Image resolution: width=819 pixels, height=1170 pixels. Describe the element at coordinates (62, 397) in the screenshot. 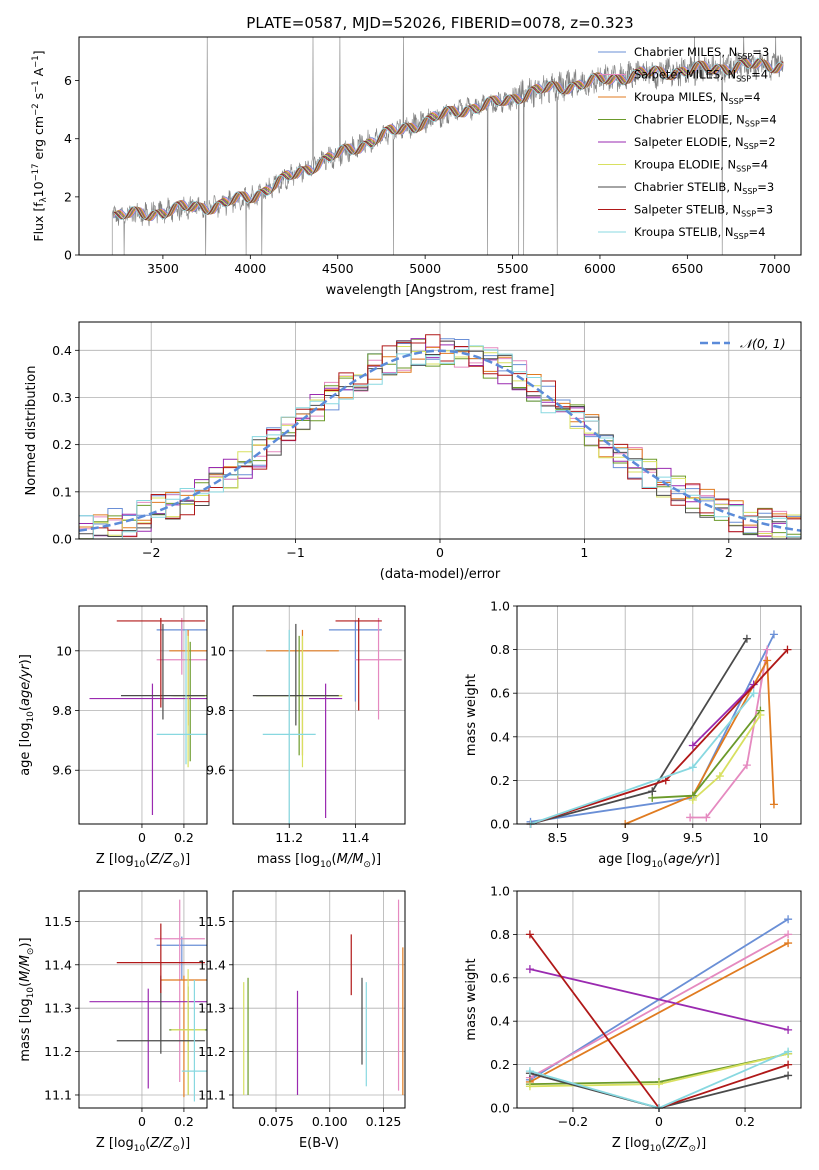

I see `y-tick-label: 0.3` at that location.